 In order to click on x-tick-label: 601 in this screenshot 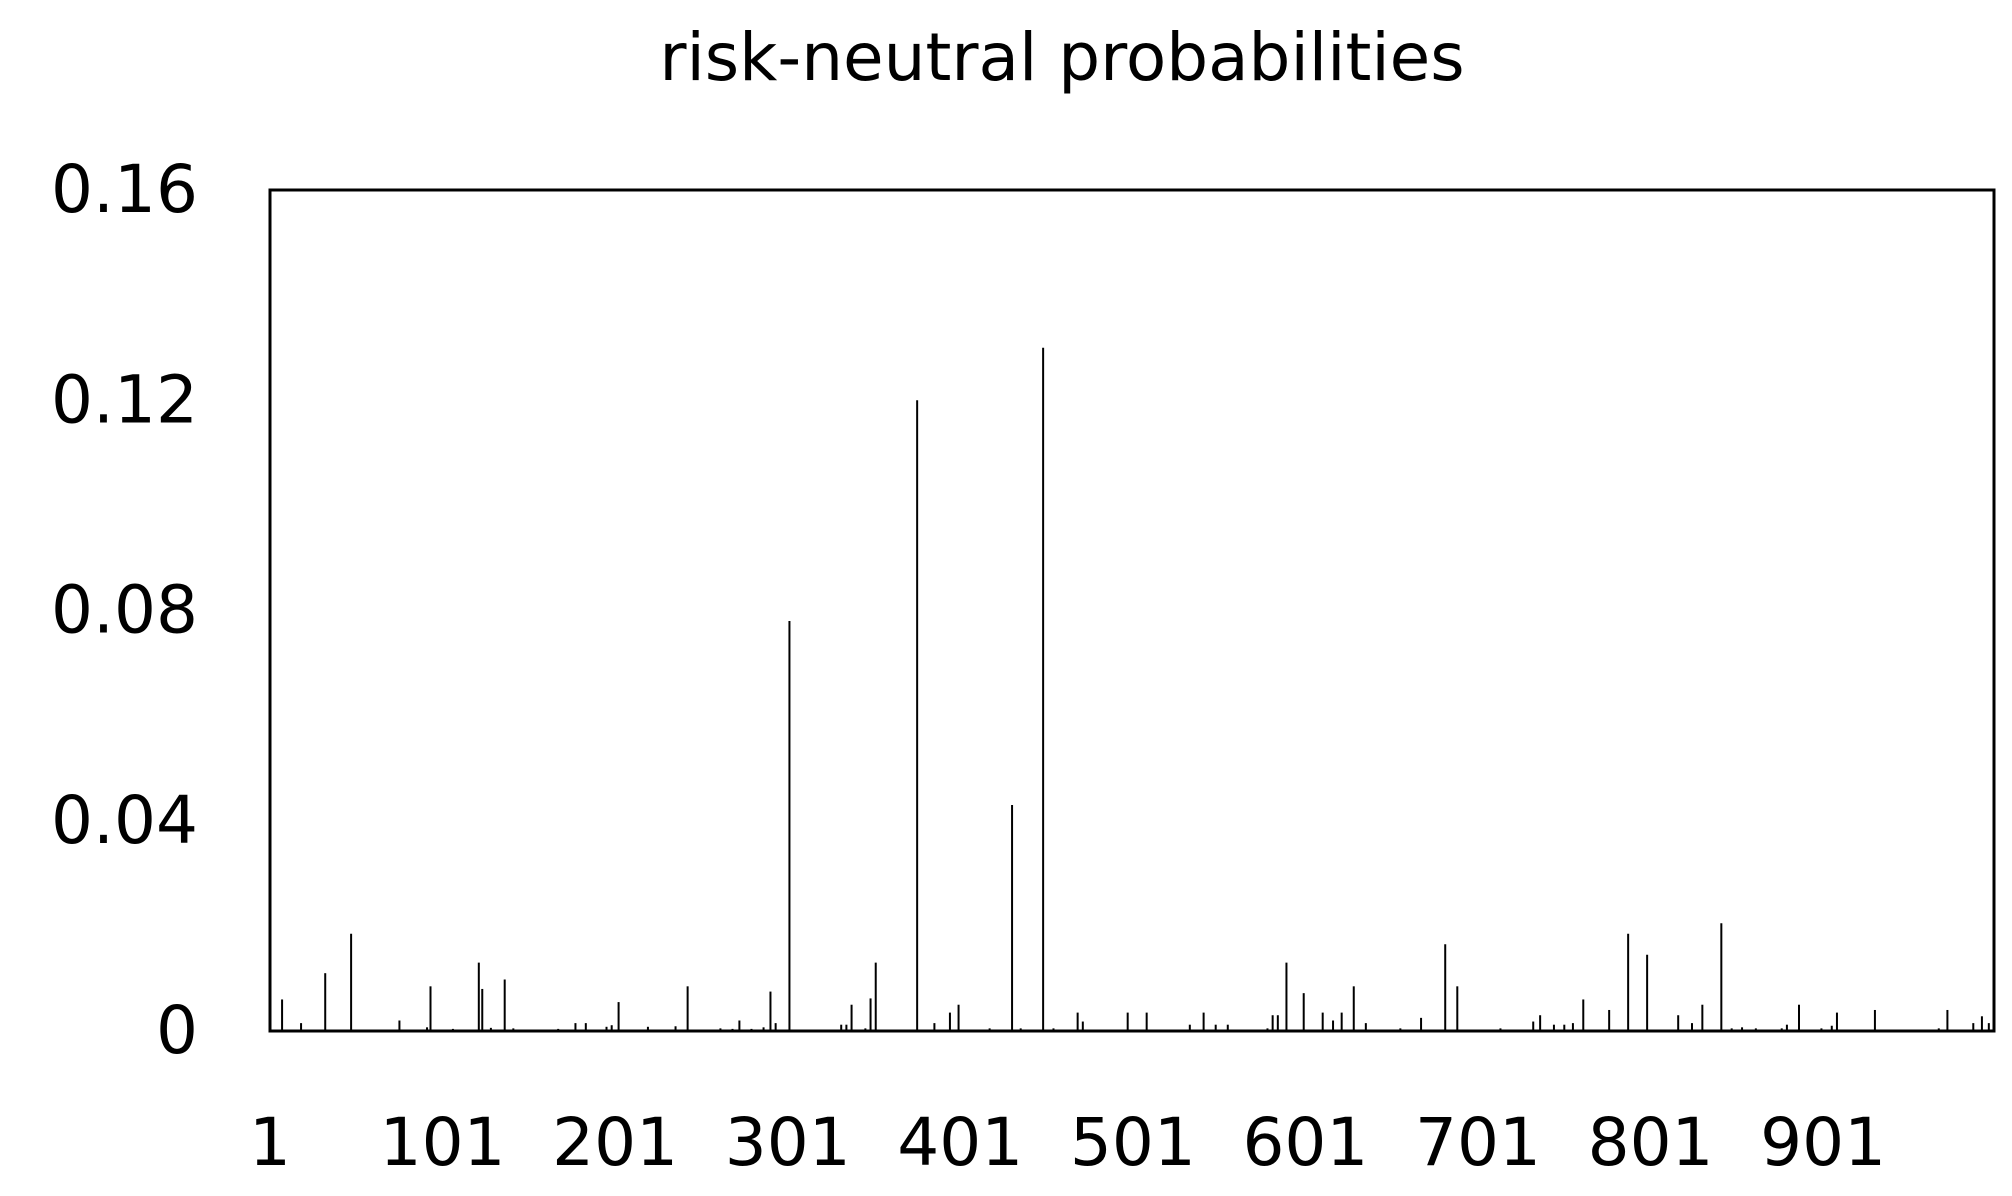, I will do `click(1305, 1142)`.